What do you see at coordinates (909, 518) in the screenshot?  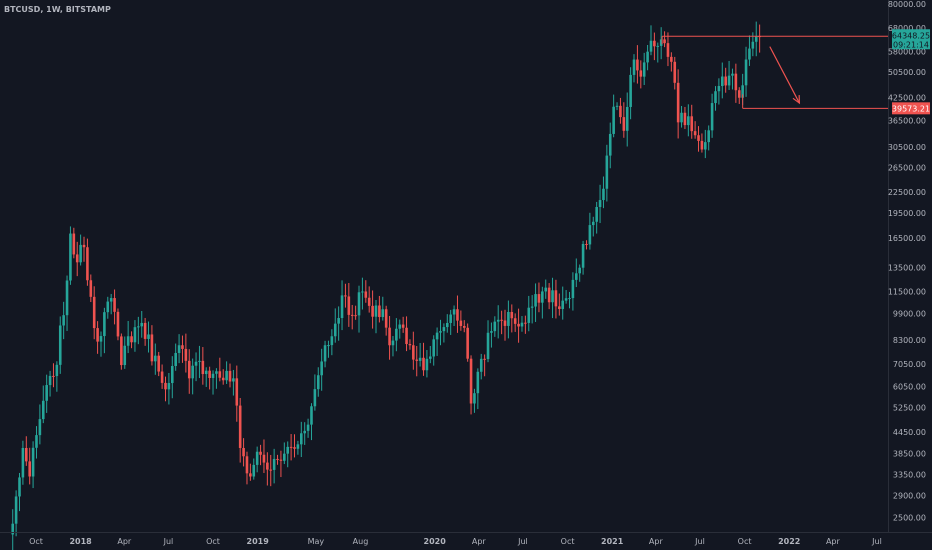 I see `y-tick-label: 2500.00` at bounding box center [909, 518].